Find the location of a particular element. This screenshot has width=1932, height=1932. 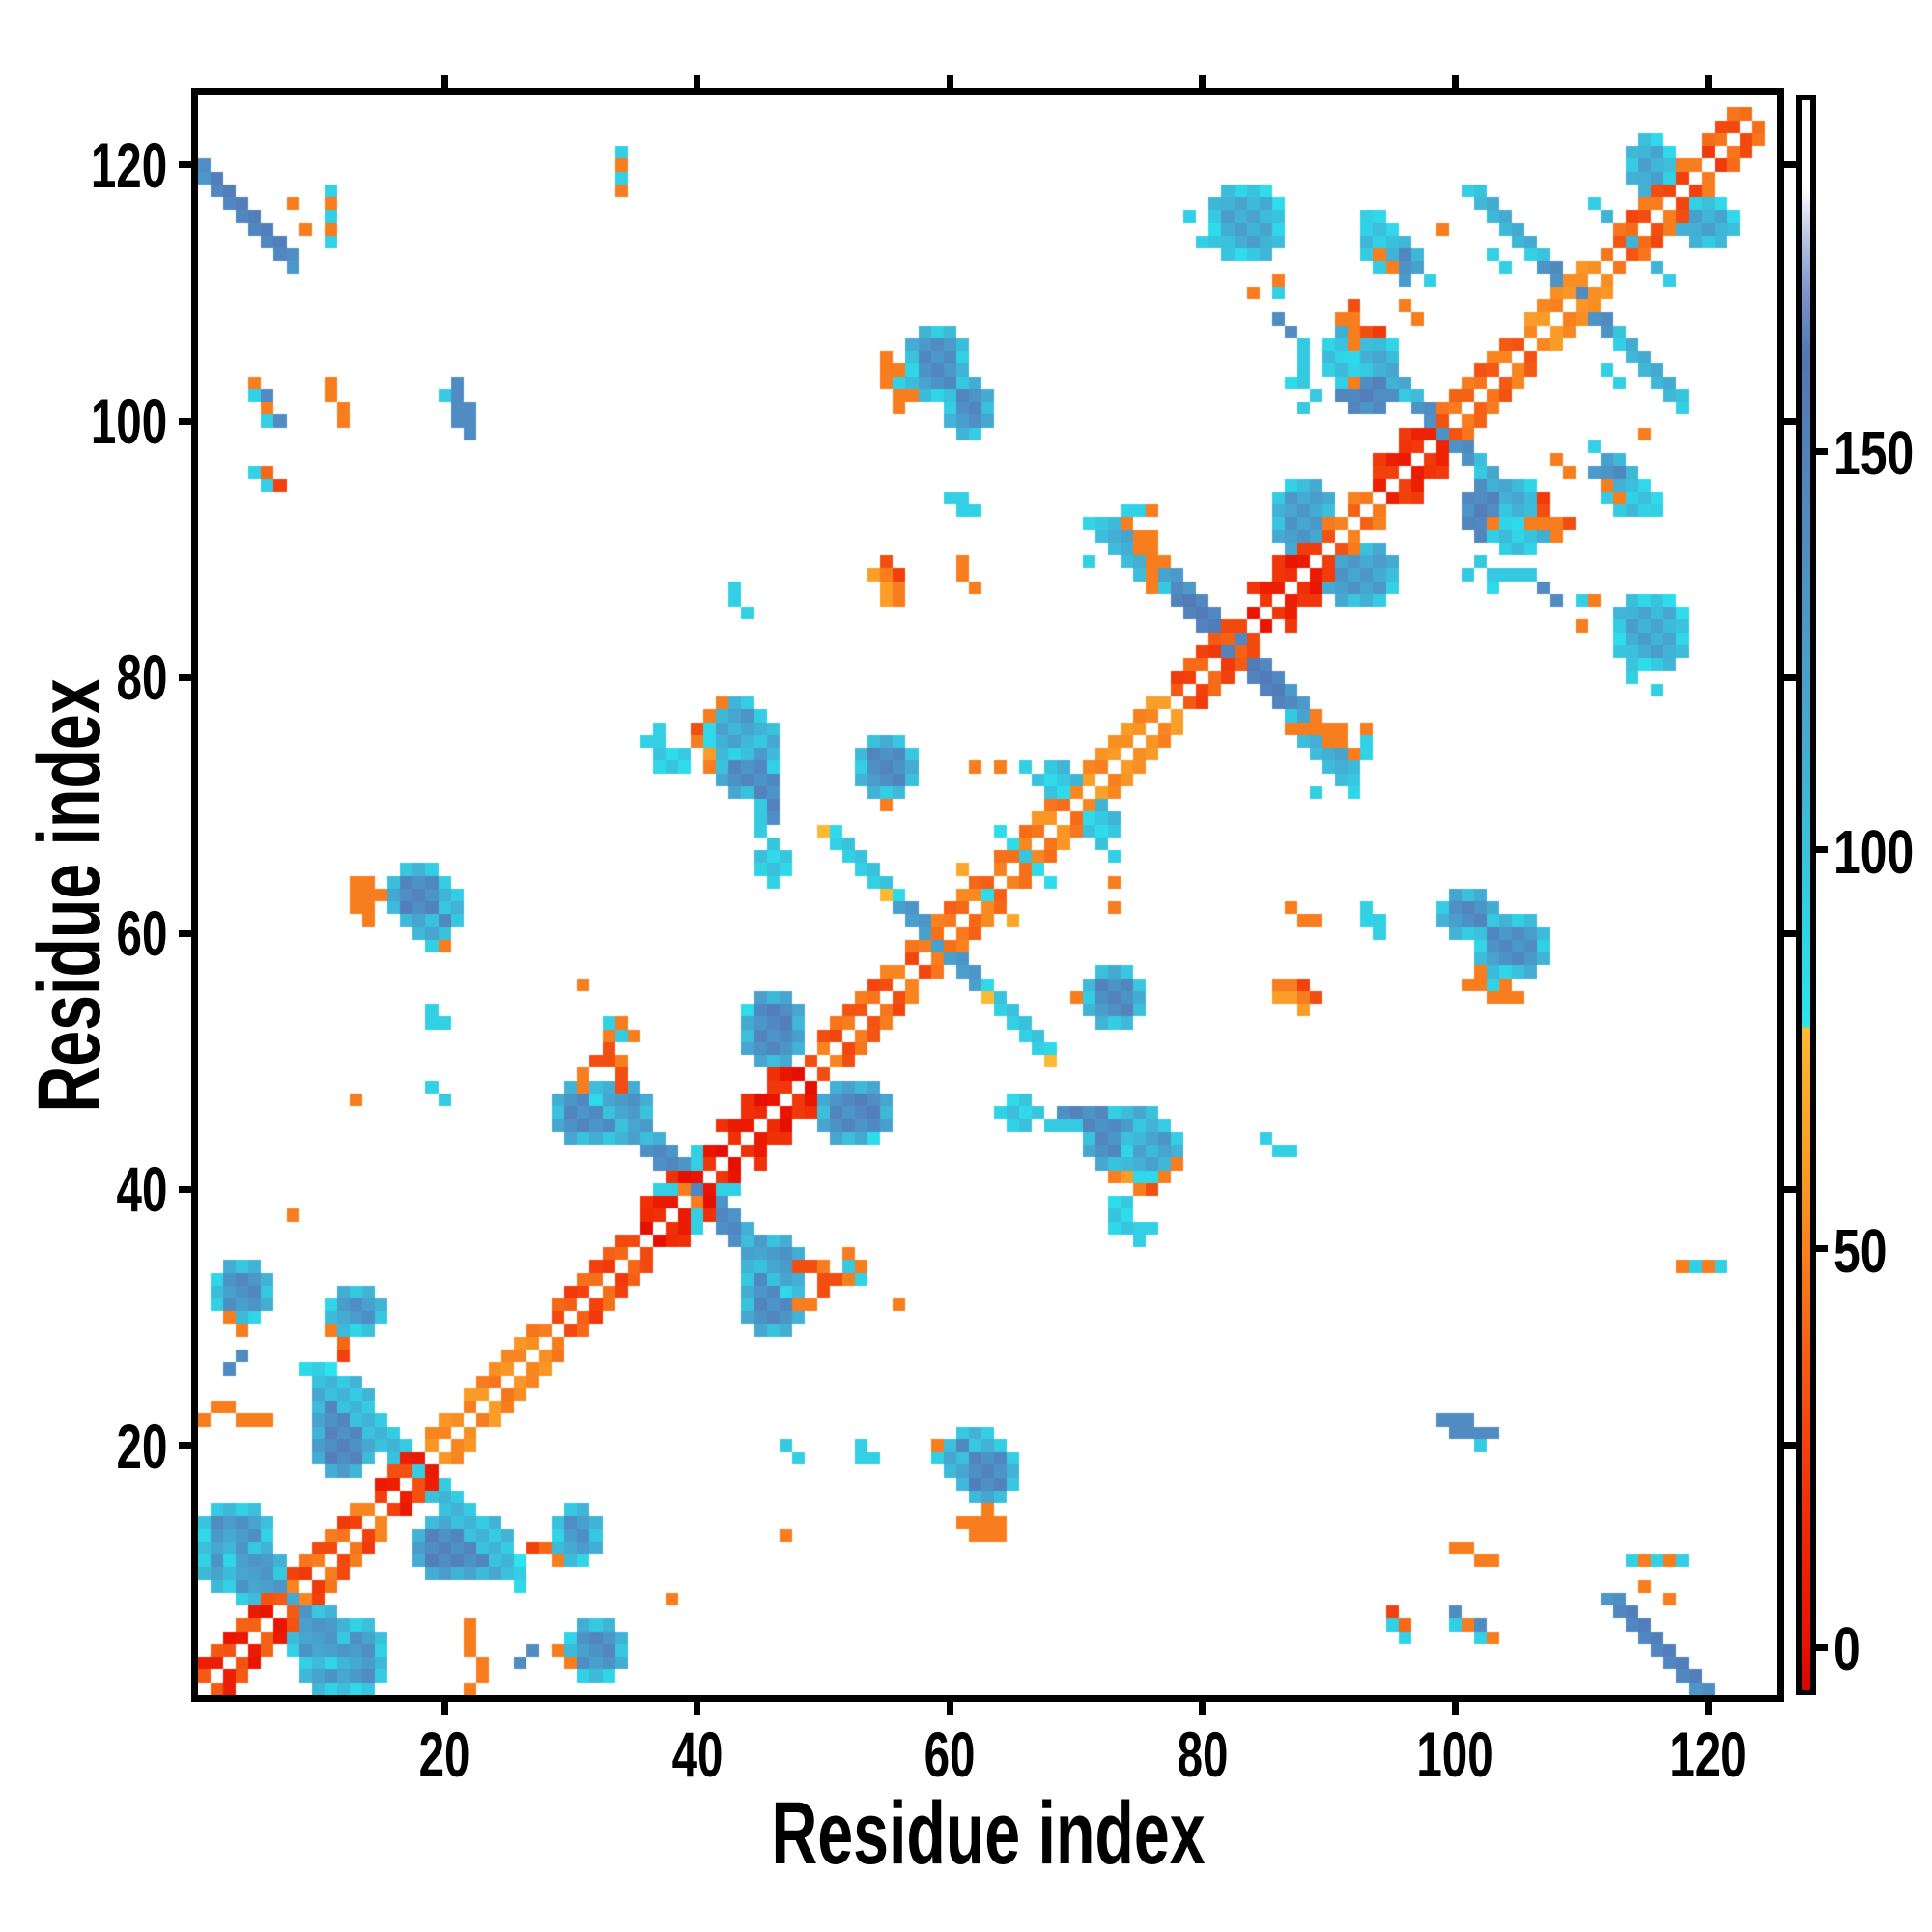

colorbar-canvas is located at coordinates (1806, 895).